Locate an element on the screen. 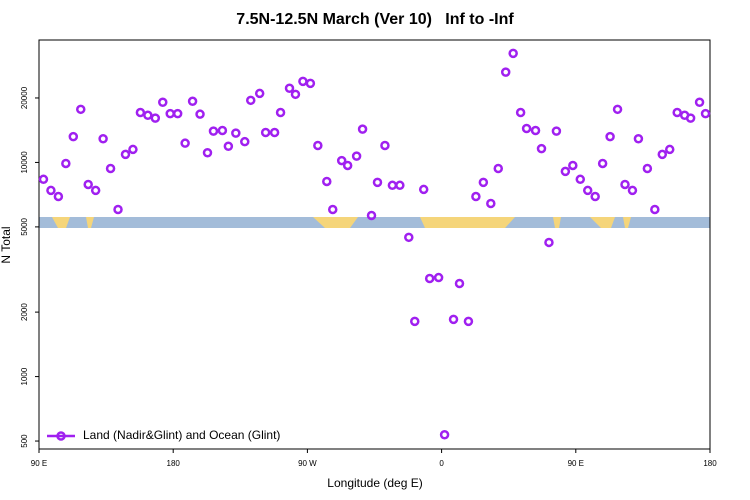 Image resolution: width=750 pixels, height=500 pixels. y-tick-label: 1000 is located at coordinates (24, 376).